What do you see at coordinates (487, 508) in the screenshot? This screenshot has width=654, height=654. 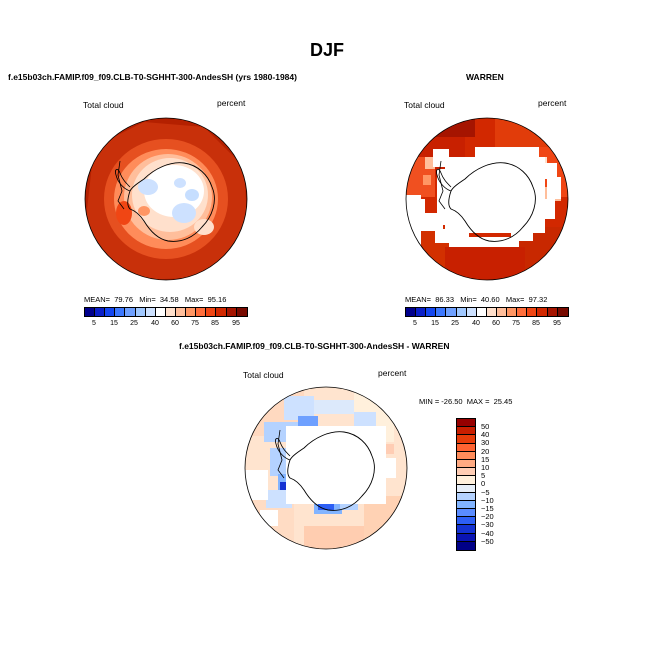 I see `colorbar-tick-label: −15` at bounding box center [487, 508].